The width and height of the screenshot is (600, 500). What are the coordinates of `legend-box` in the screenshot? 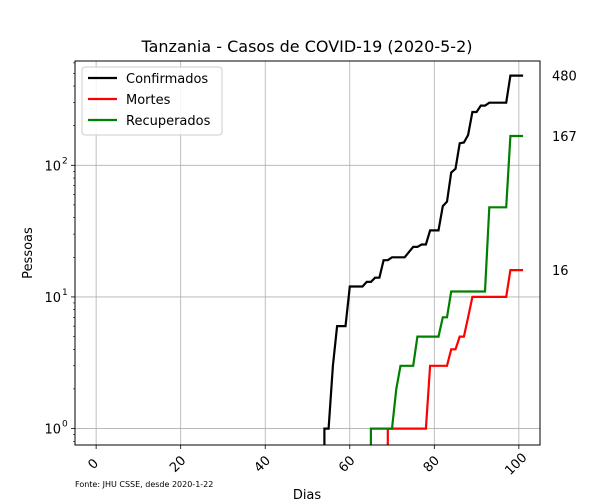 It's located at (152, 101).